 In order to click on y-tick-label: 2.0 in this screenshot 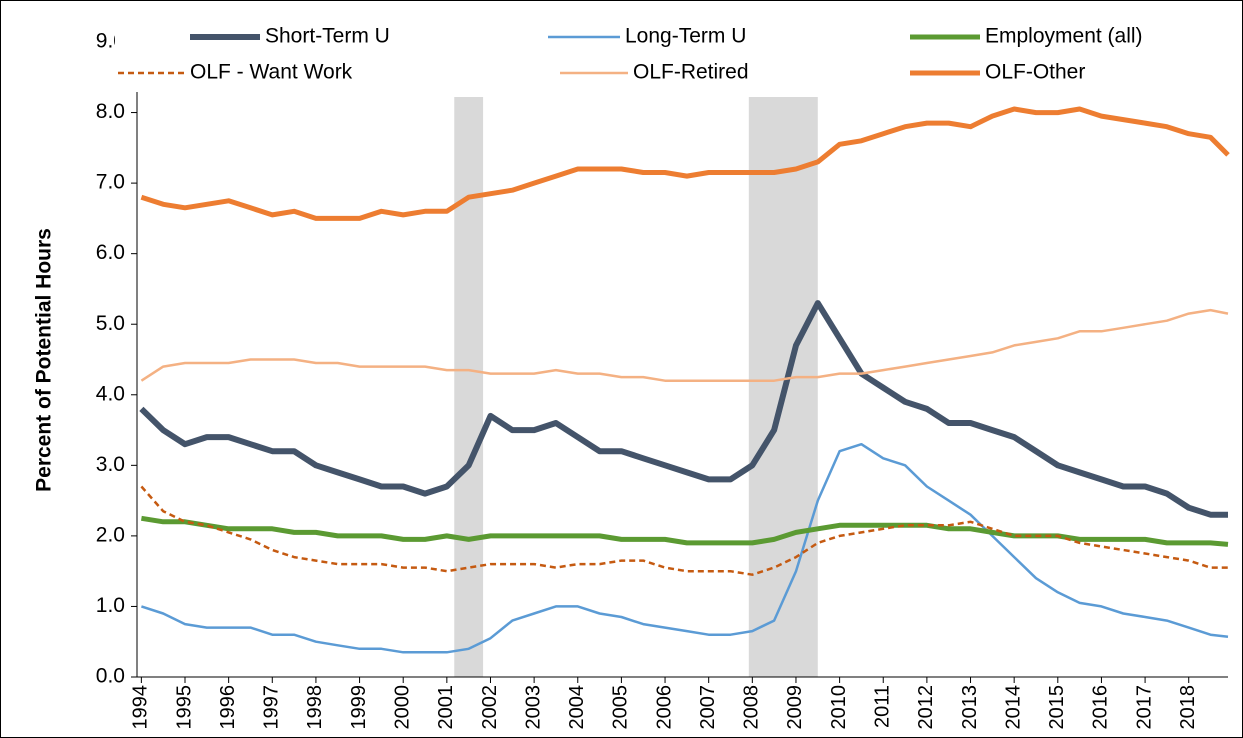, I will do `click(110, 534)`.